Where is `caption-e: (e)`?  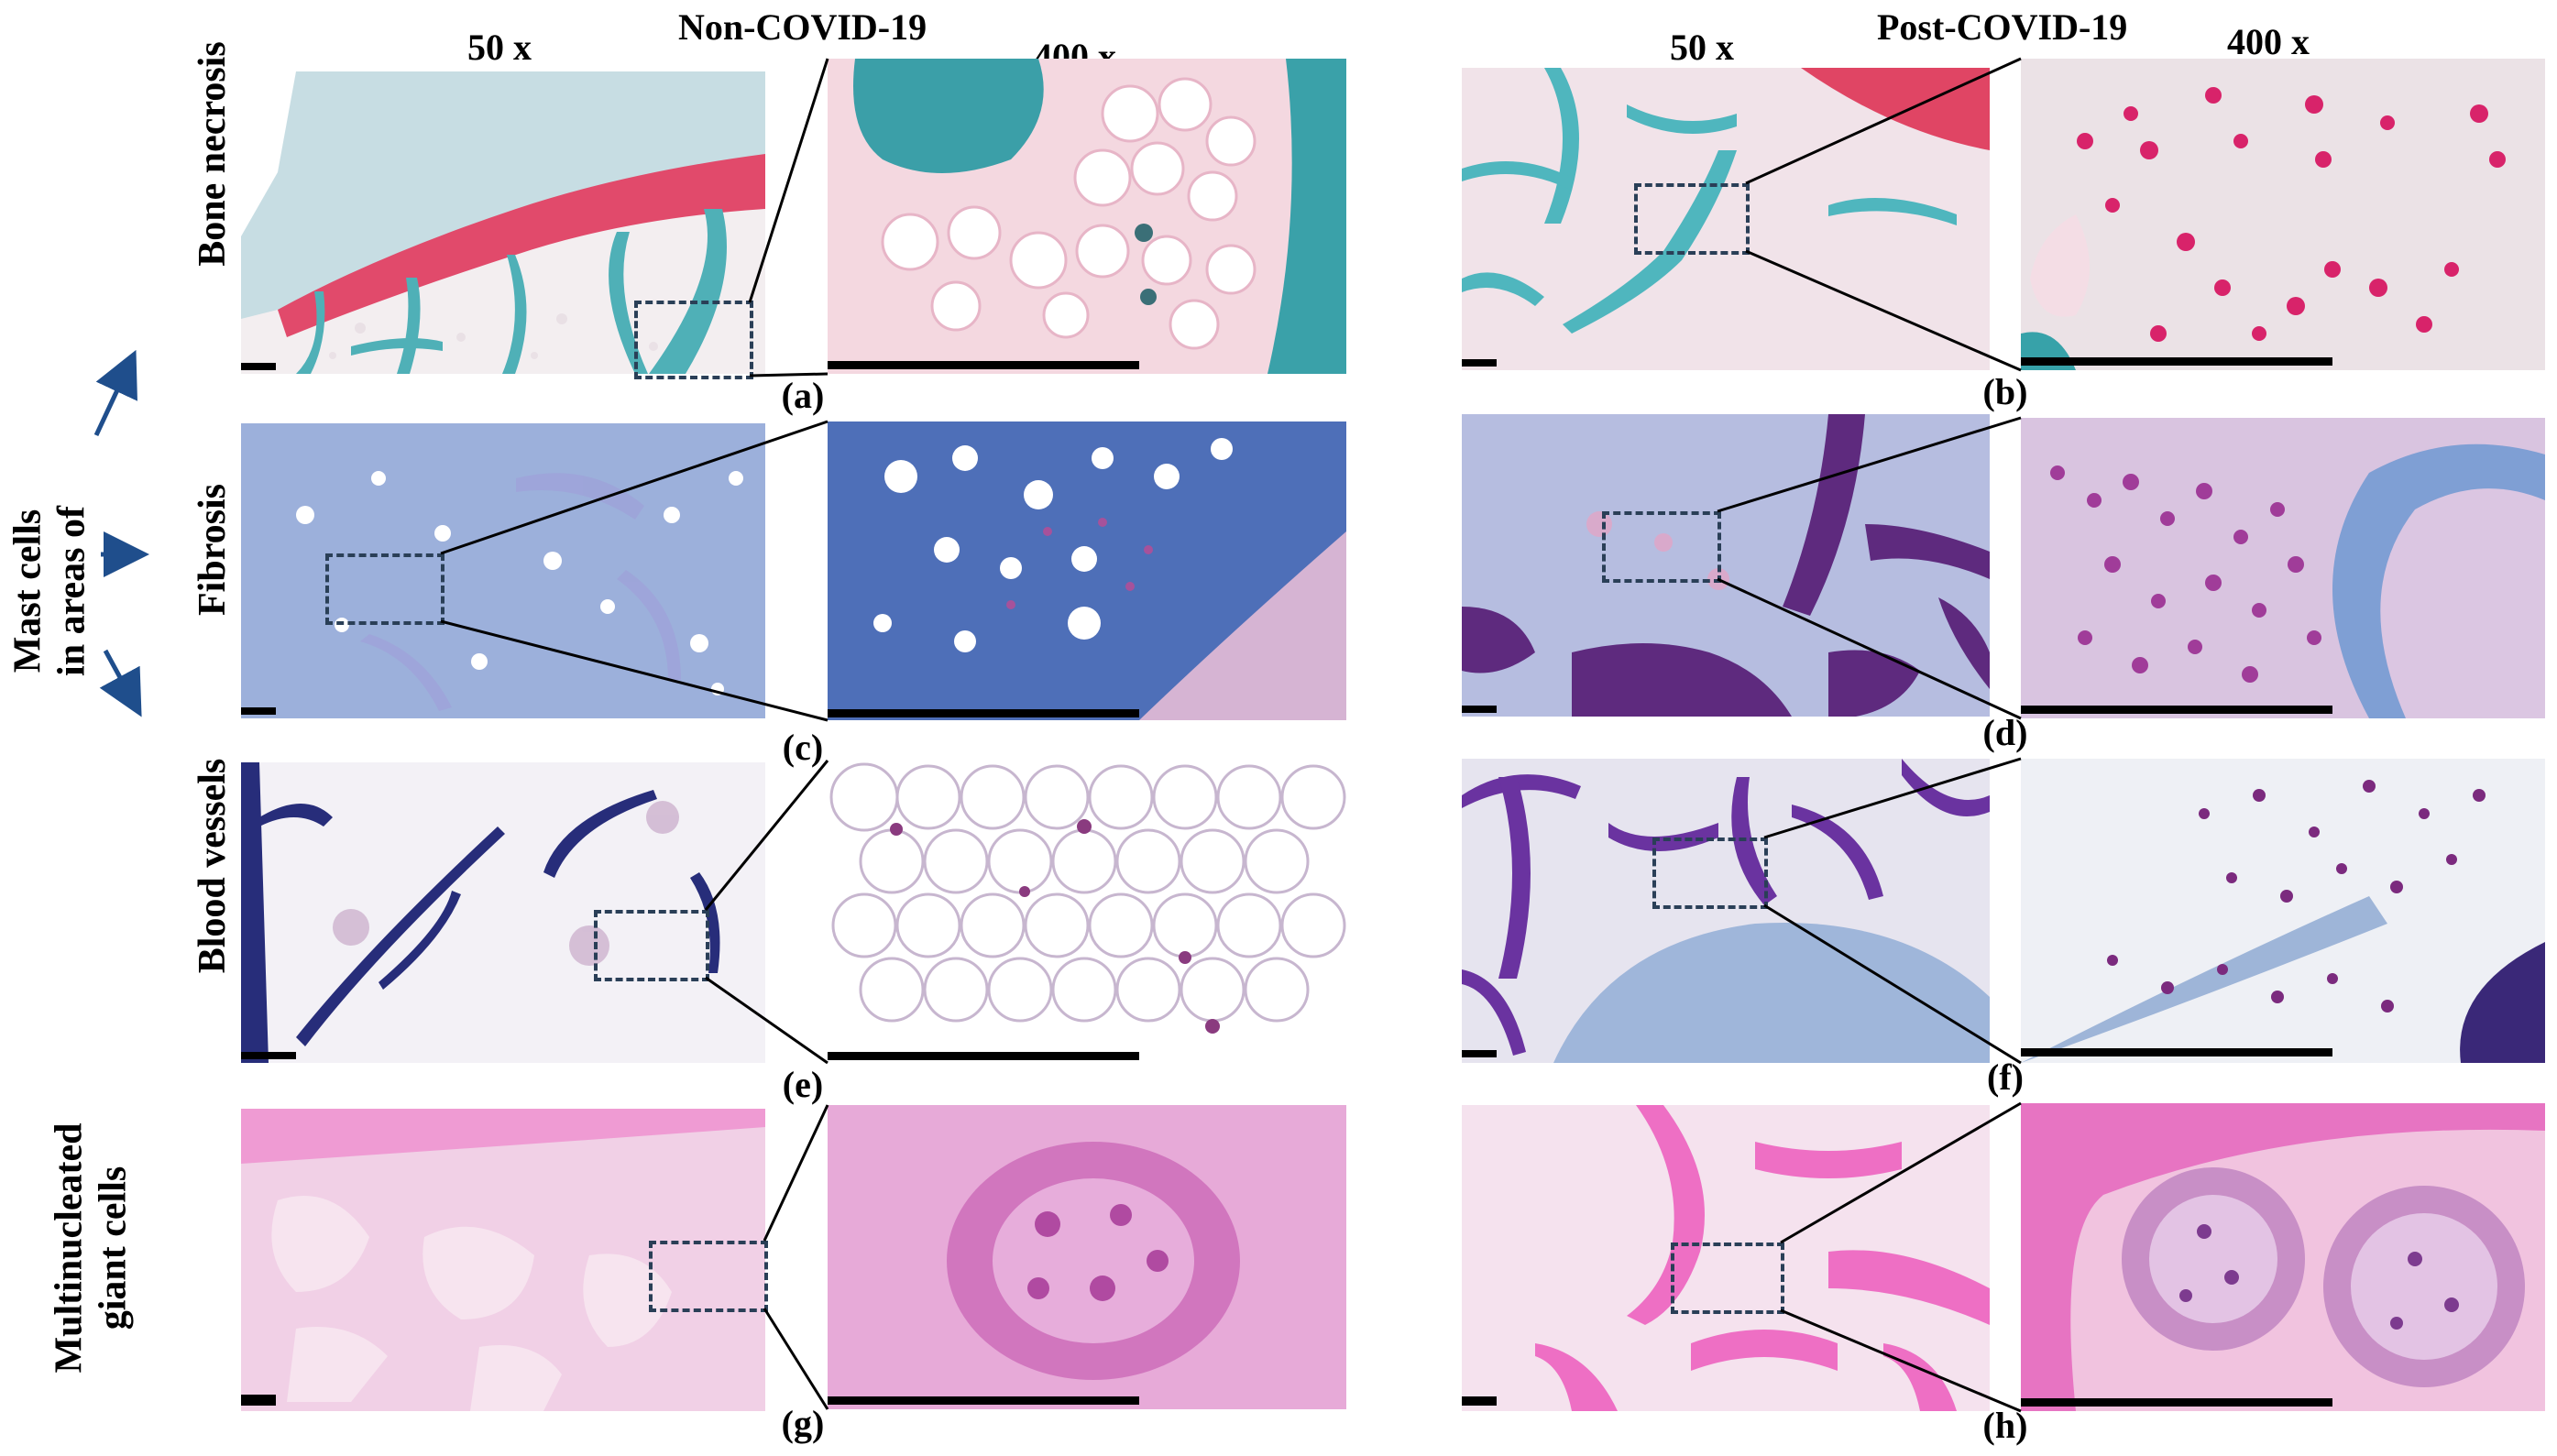
caption-e: (e) is located at coordinates (803, 1084).